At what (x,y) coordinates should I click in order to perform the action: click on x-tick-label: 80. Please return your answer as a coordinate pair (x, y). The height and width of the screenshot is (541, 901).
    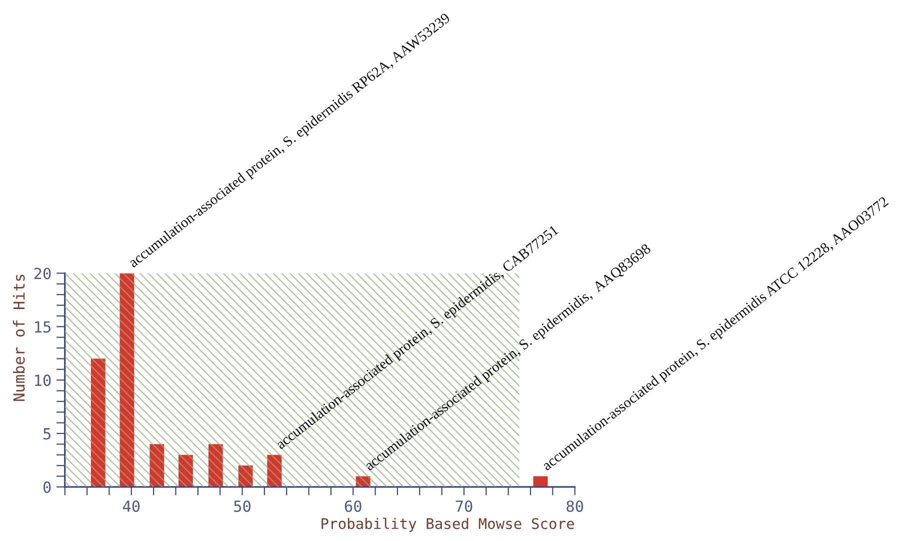
    Looking at the image, I should click on (575, 506).